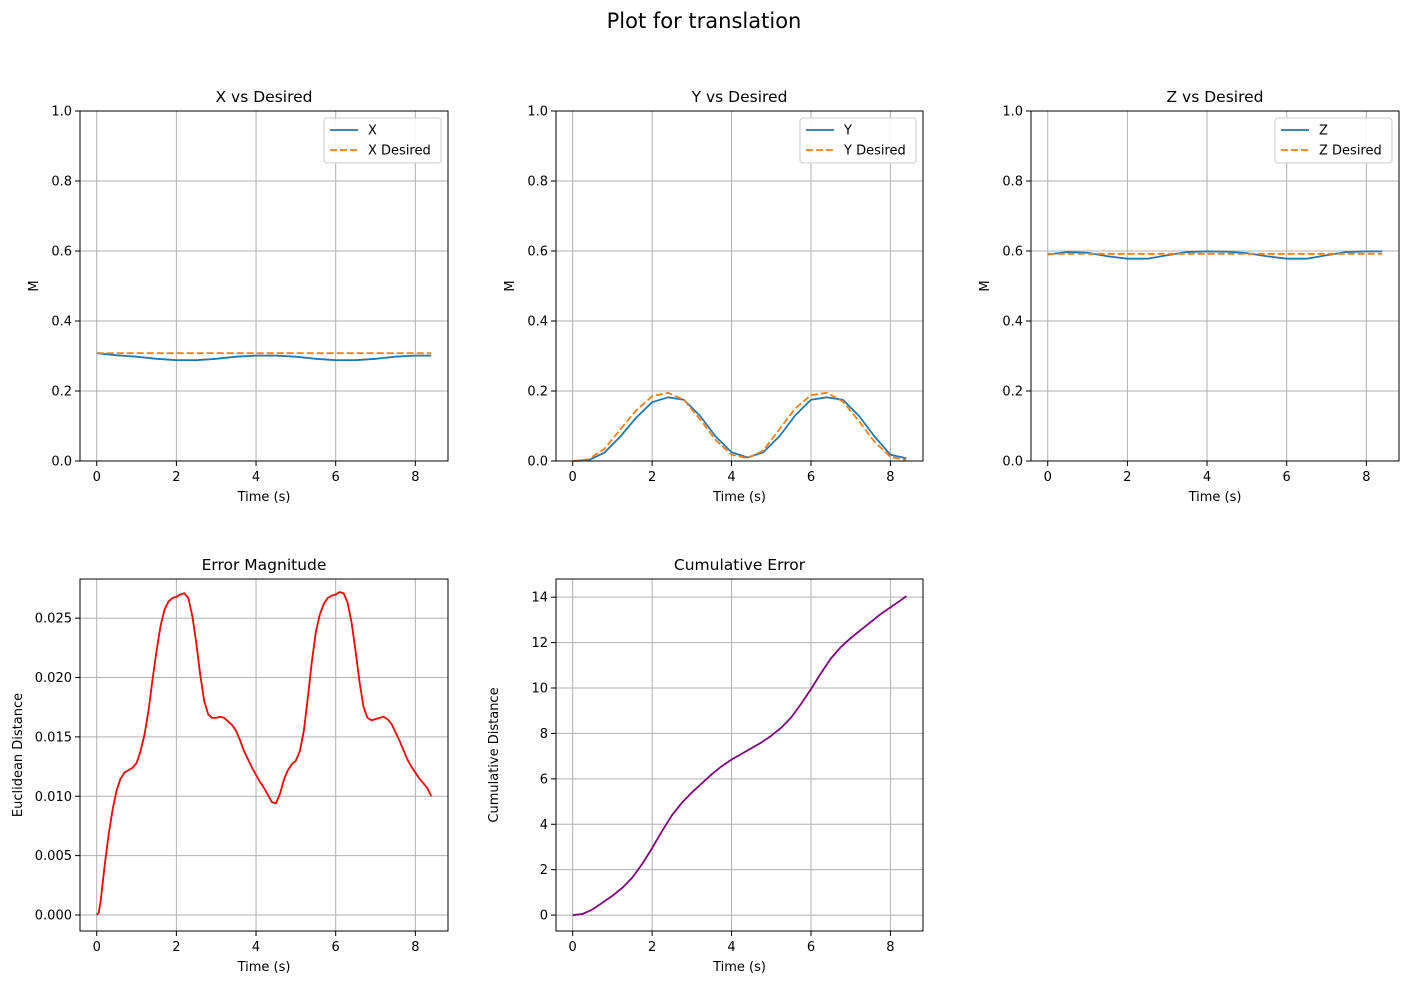  Describe the element at coordinates (544, 825) in the screenshot. I see `y-tick-label: 4` at that location.